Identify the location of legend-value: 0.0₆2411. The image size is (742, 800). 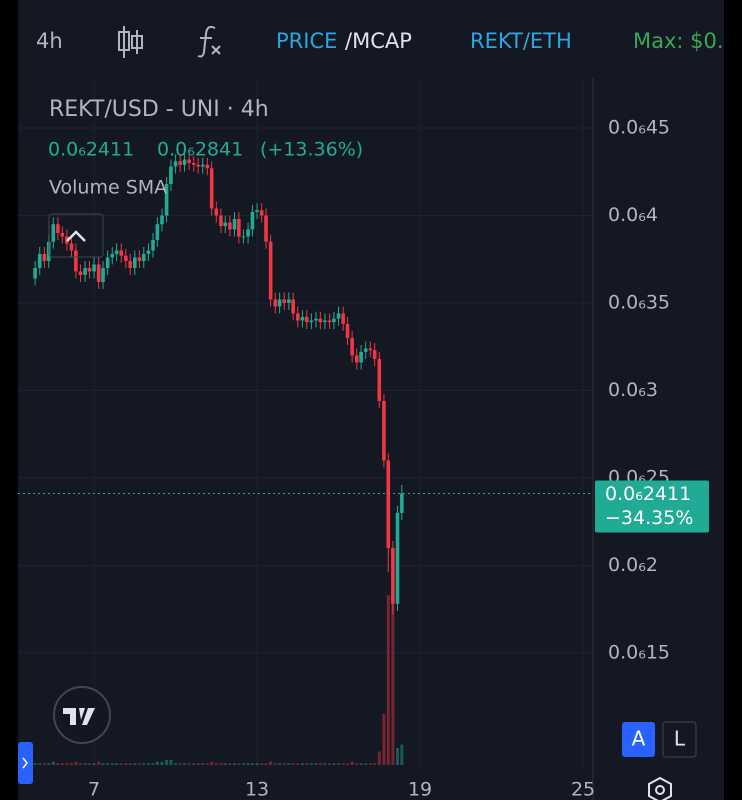
(91, 150).